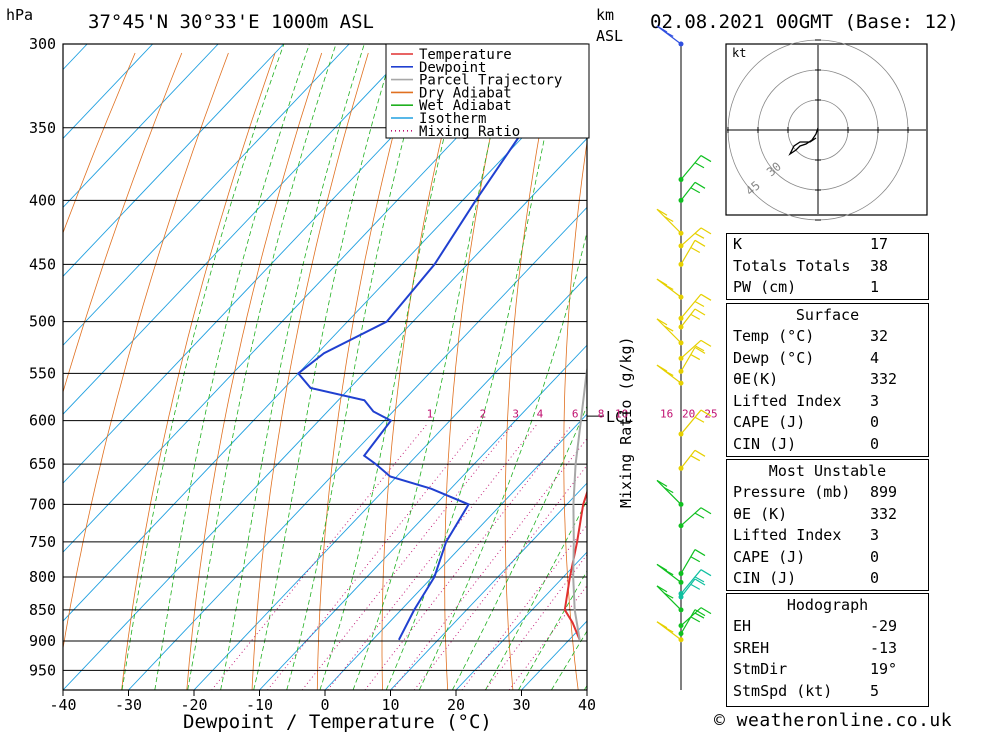 The image size is (1000, 733). I want to click on x-axis-title: Dewpoint / Temperature (°C), so click(337, 722).